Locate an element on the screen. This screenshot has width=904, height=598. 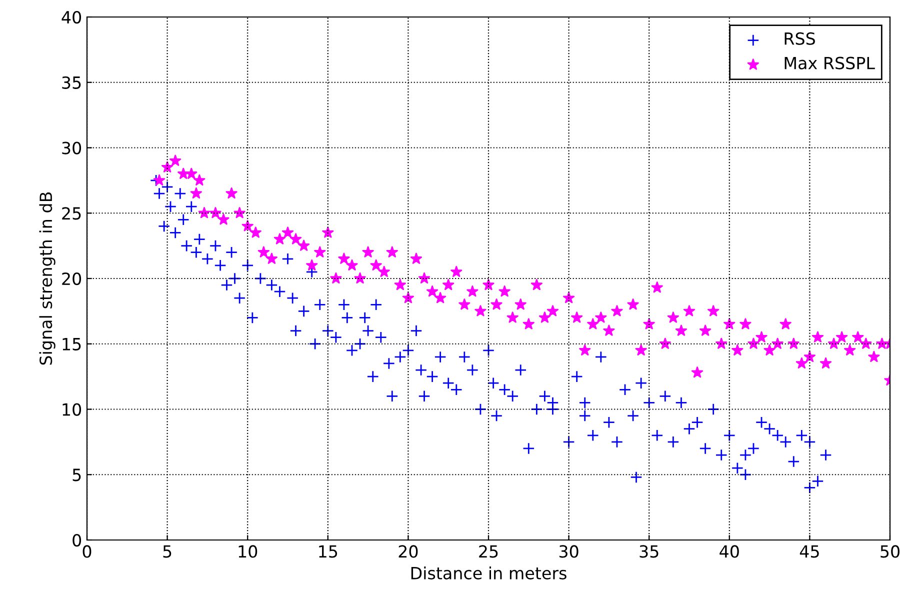
x-tick-label: 45 is located at coordinates (809, 551).